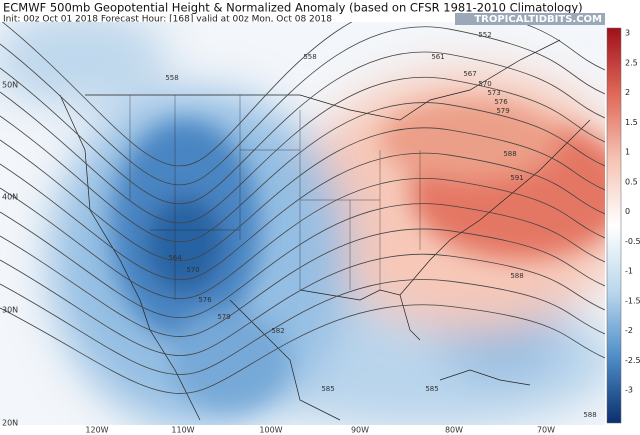  I want to click on longitude-label: 70W, so click(546, 430).